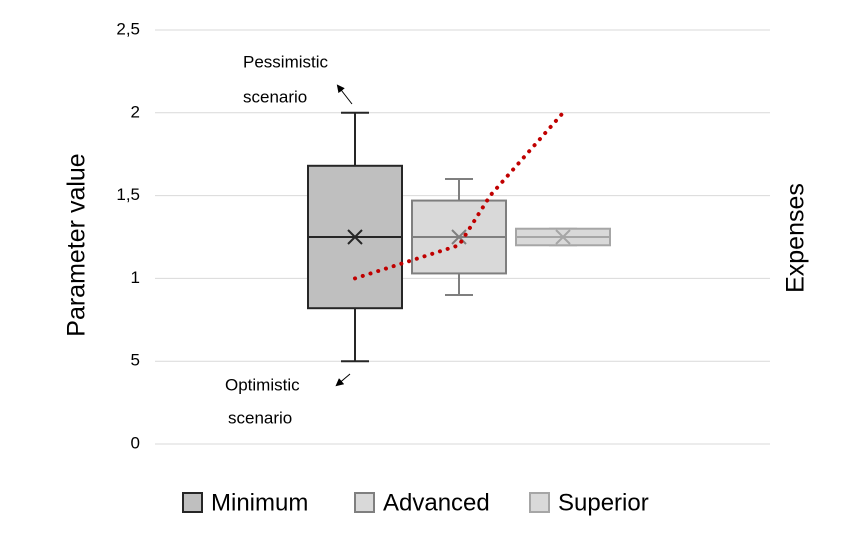 The image size is (866, 533). I want to click on legend-label: Advanced, so click(436, 502).